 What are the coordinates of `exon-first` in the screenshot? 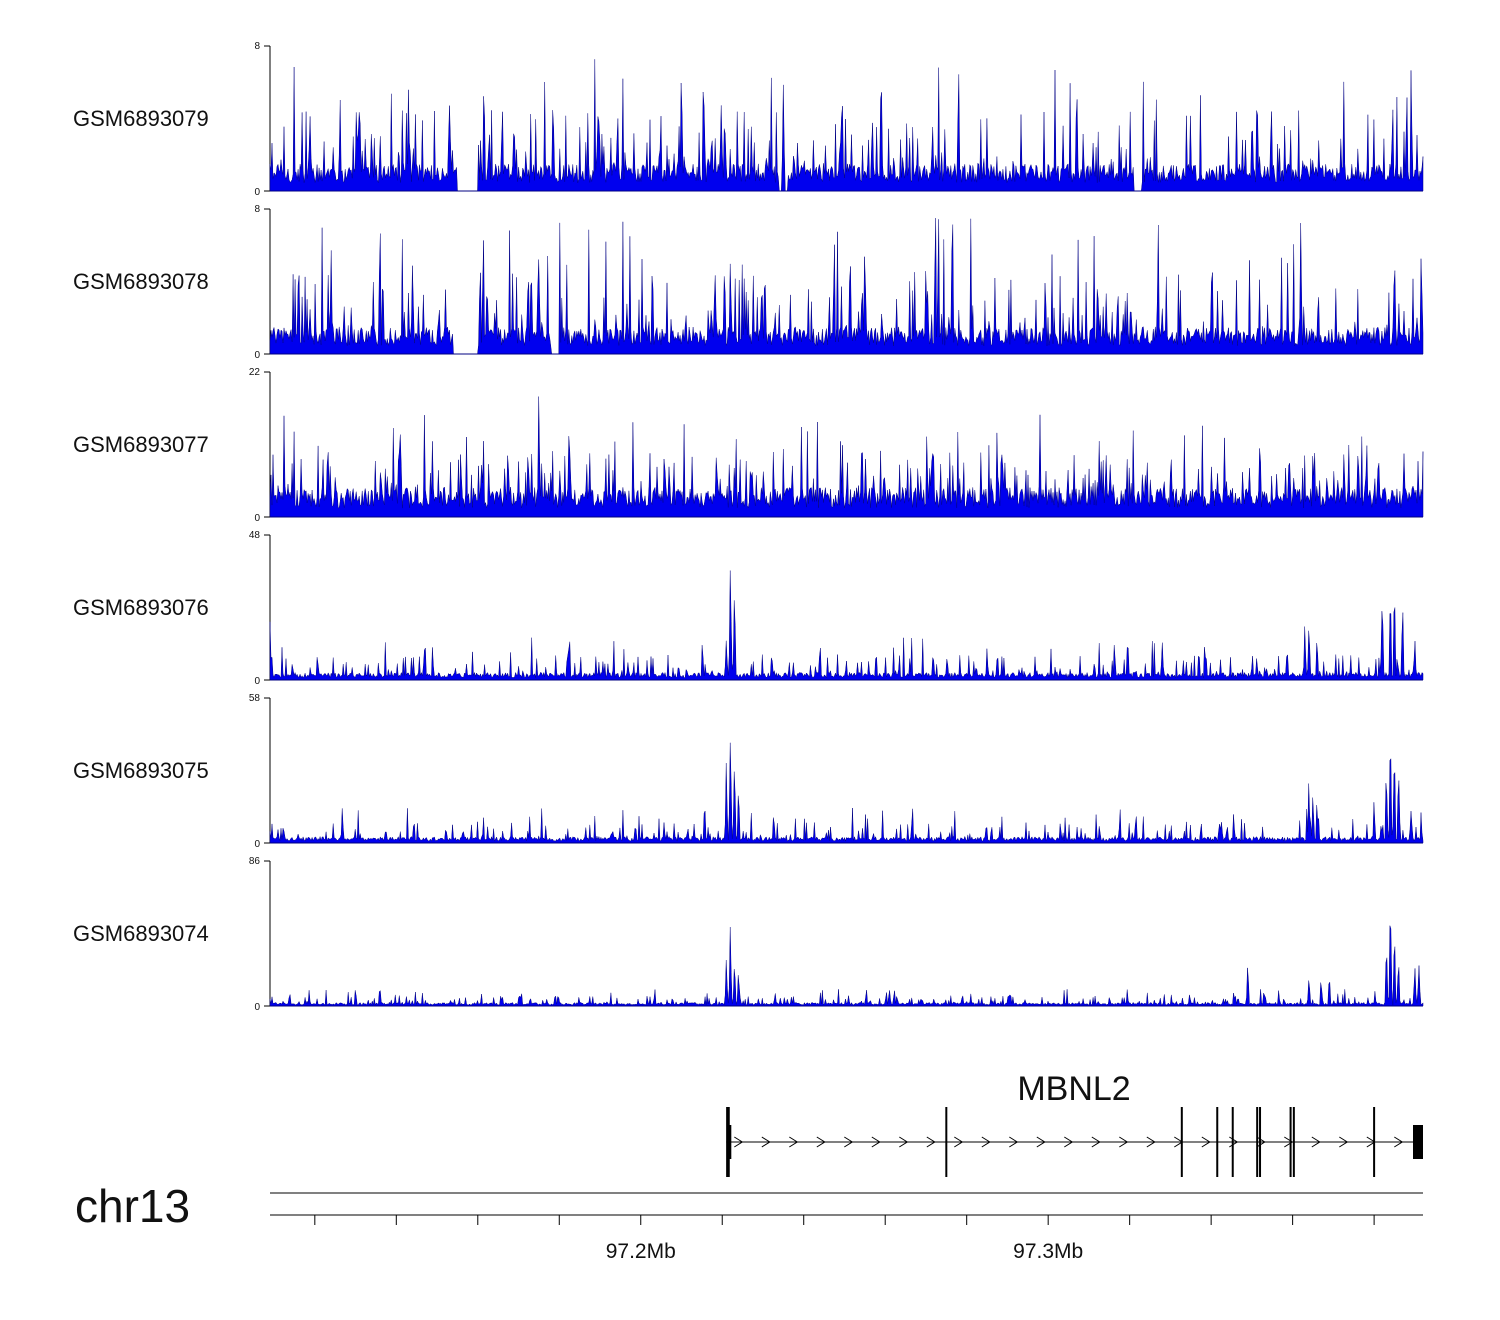 It's located at (730, 1142).